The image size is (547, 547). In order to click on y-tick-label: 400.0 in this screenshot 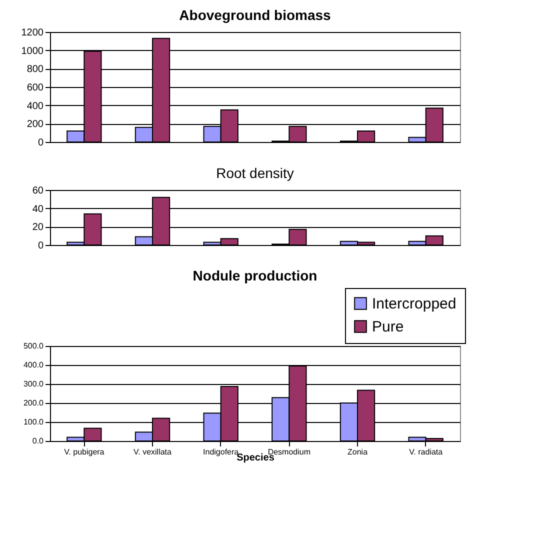, I will do `click(33, 365)`.